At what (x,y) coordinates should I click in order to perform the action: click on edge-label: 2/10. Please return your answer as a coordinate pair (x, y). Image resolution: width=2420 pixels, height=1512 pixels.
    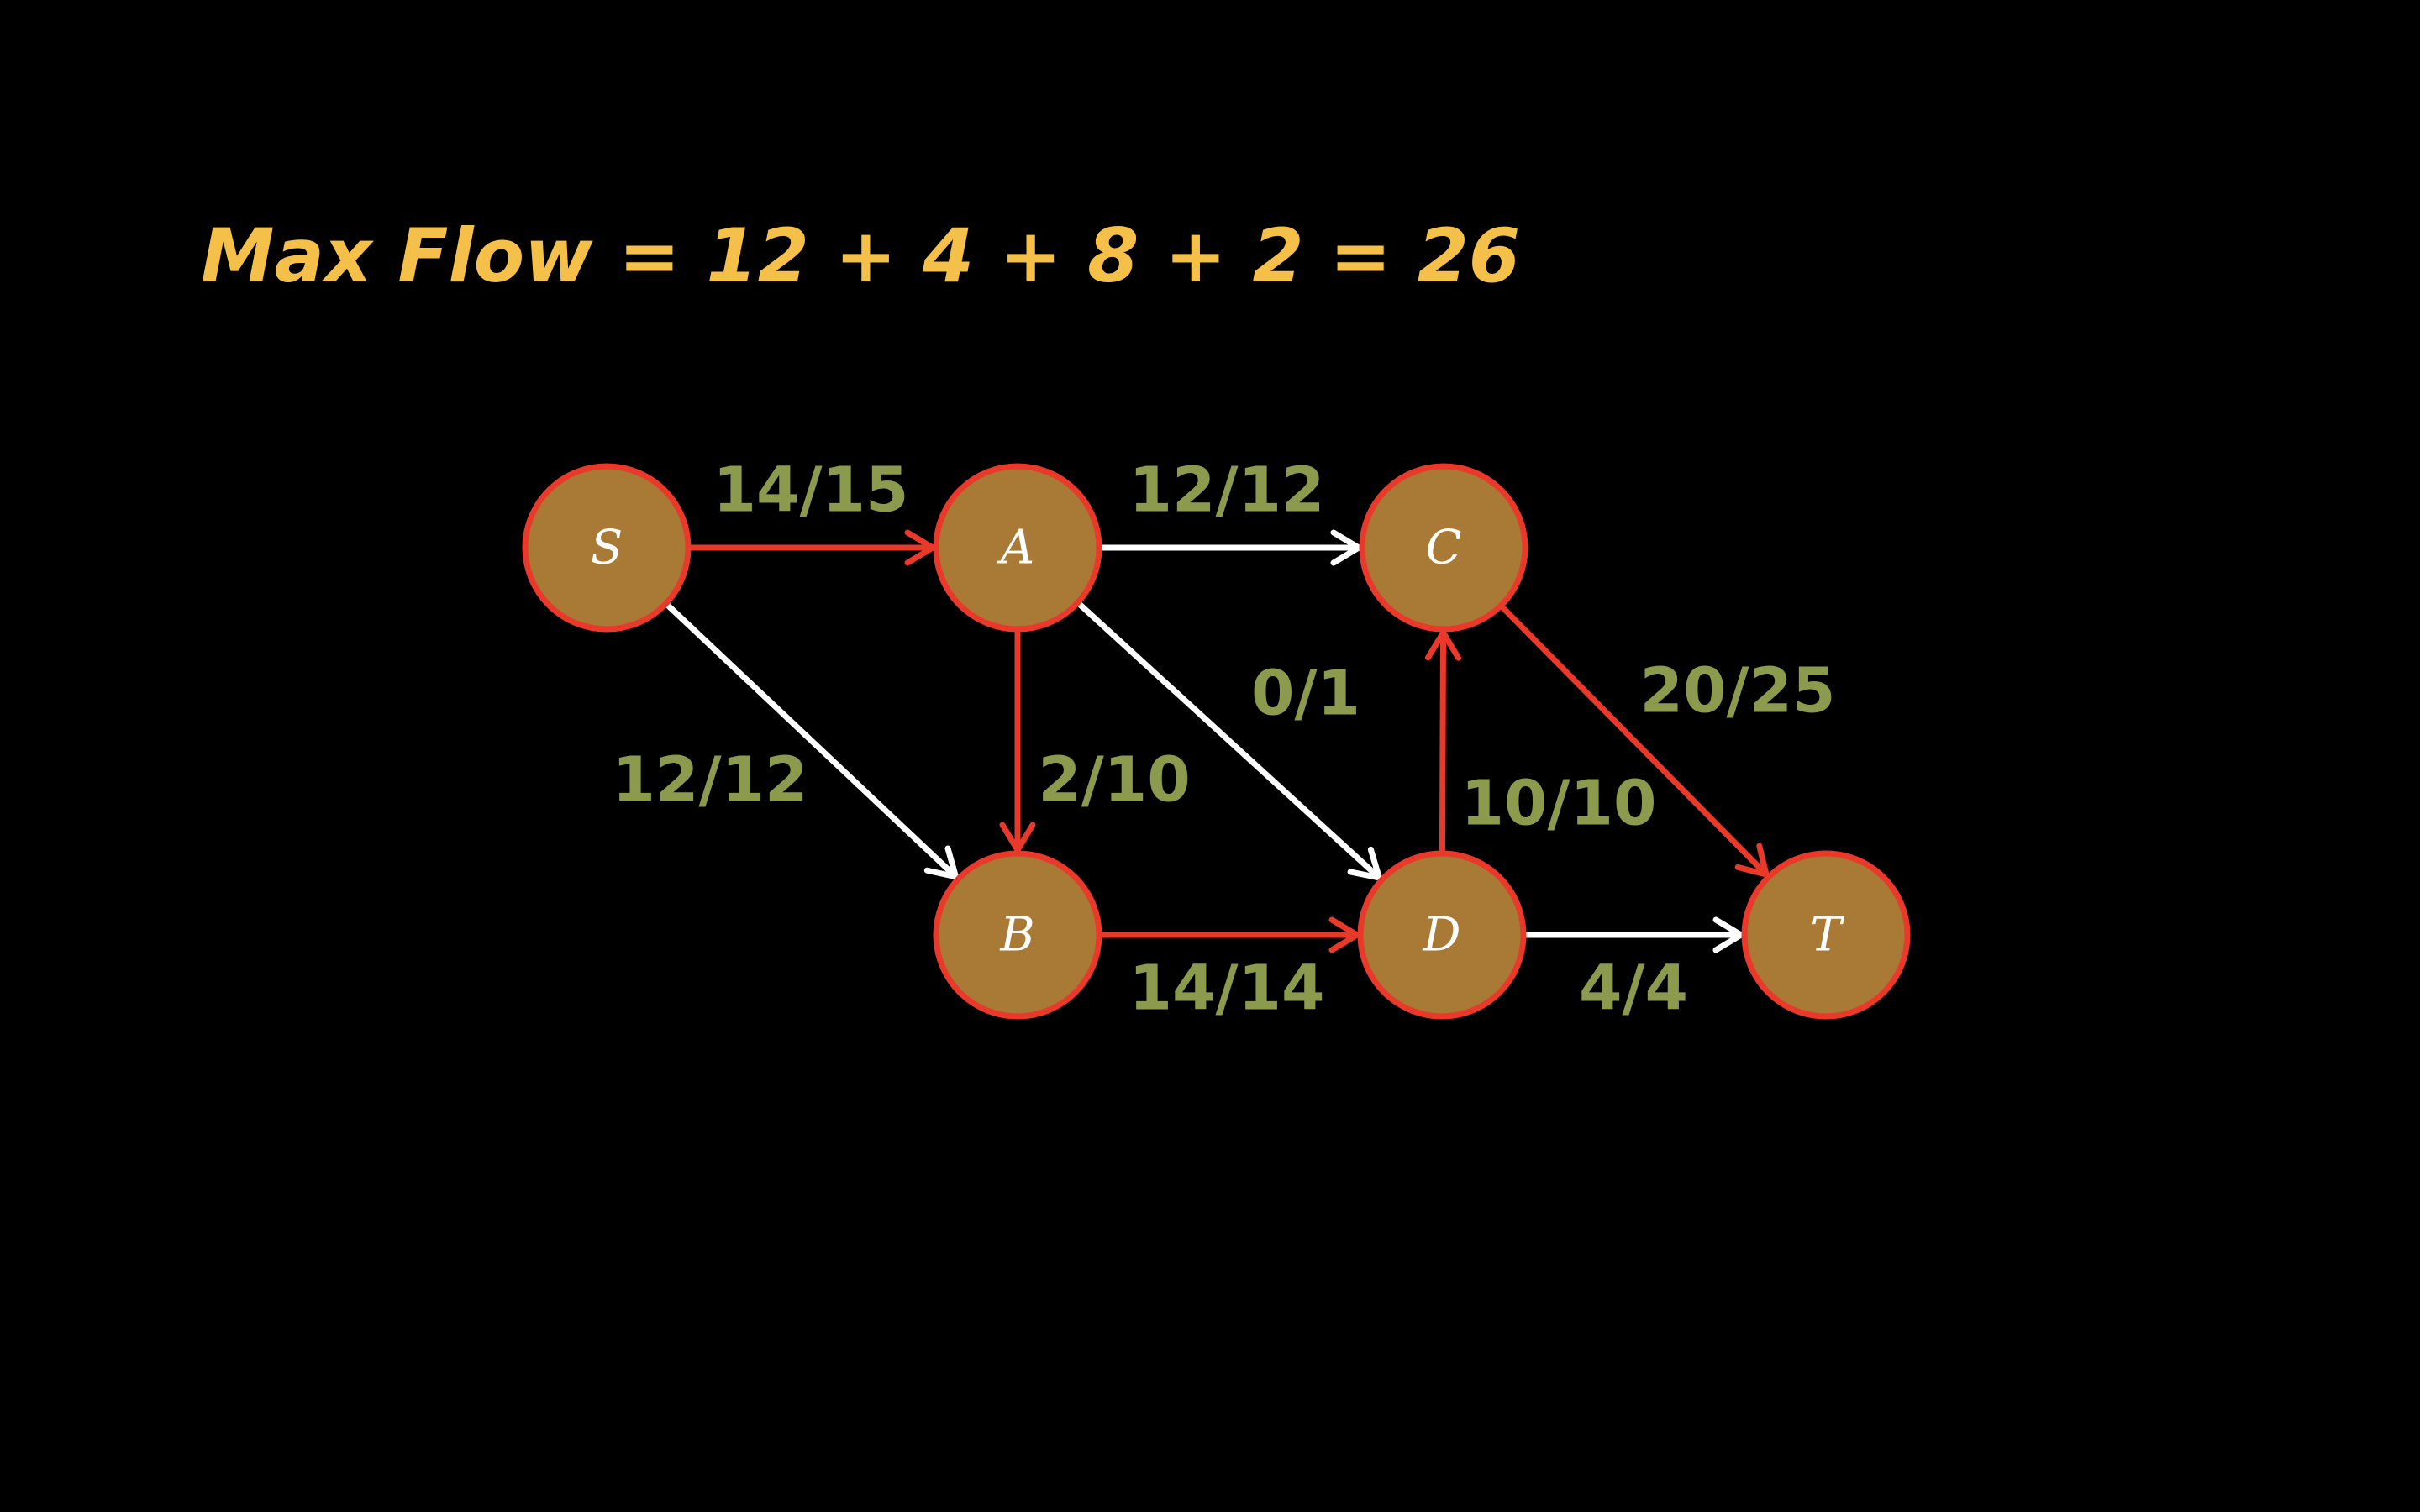
    Looking at the image, I should click on (1114, 780).